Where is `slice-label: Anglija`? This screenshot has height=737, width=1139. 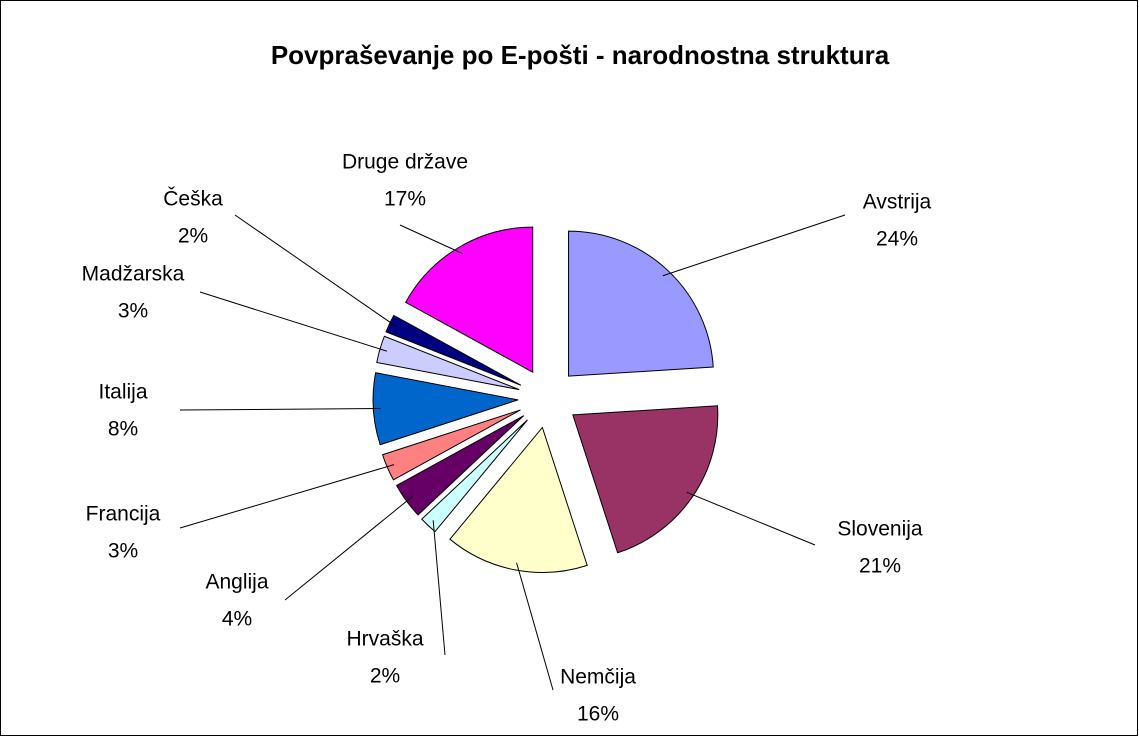
slice-label: Anglija is located at coordinates (236, 582).